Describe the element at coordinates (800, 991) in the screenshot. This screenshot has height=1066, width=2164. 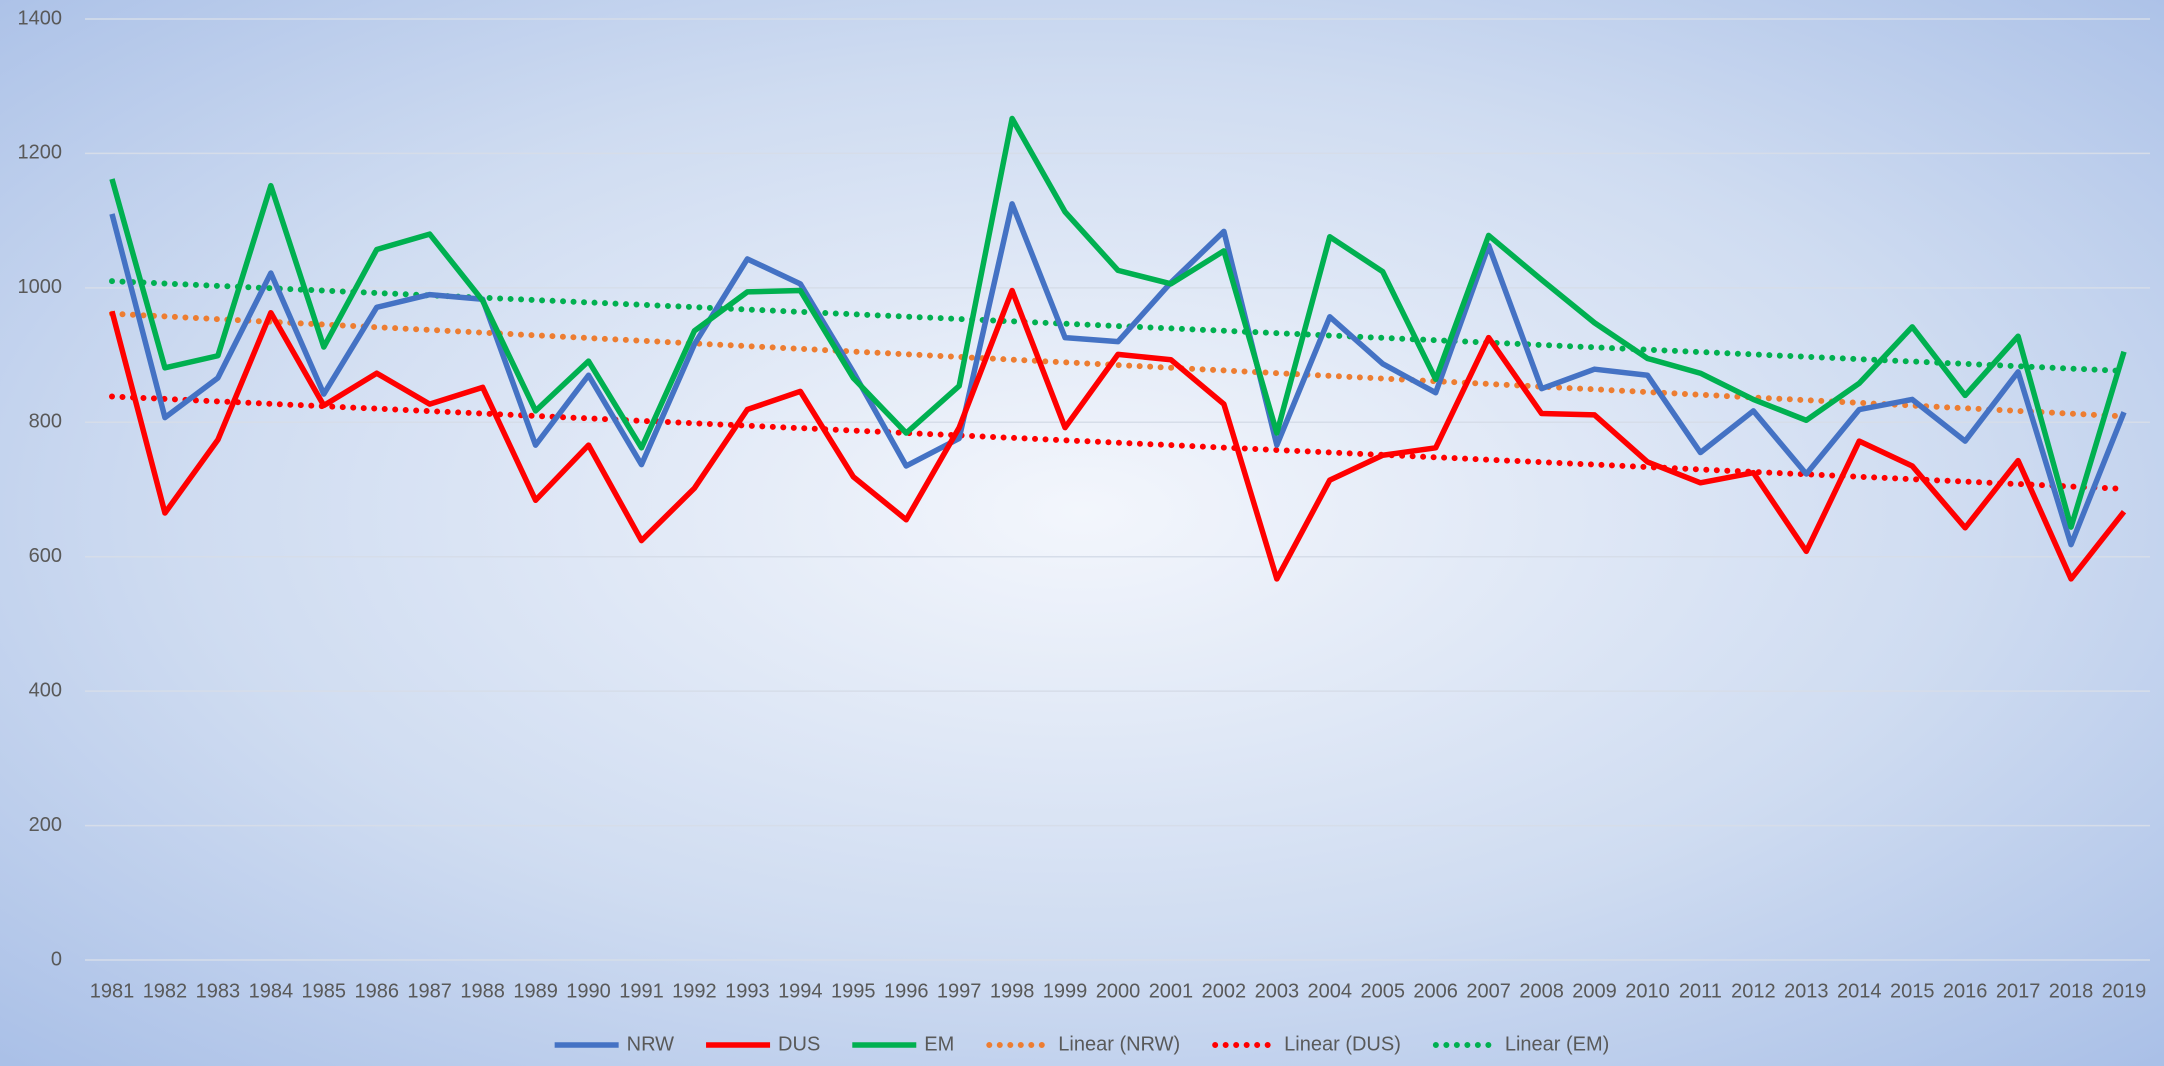
I see `x-tick-label: 1994` at that location.